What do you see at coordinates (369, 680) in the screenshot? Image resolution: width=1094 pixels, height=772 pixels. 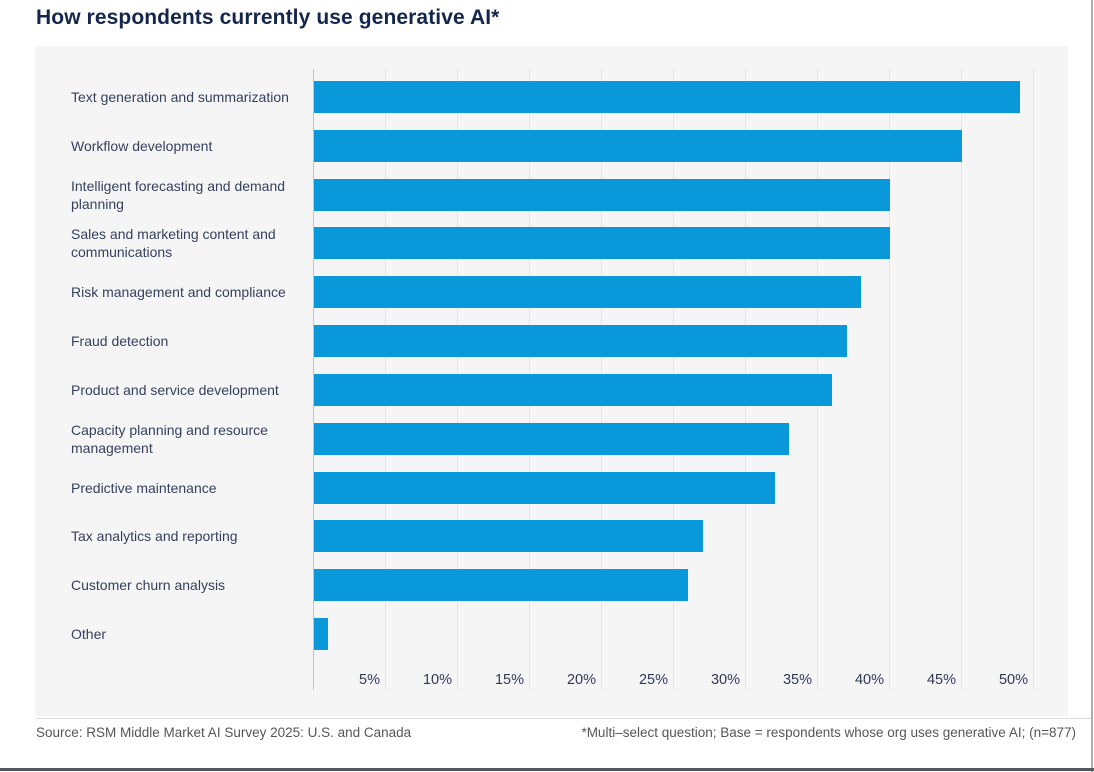 I see `x-tick-label: 5%` at bounding box center [369, 680].